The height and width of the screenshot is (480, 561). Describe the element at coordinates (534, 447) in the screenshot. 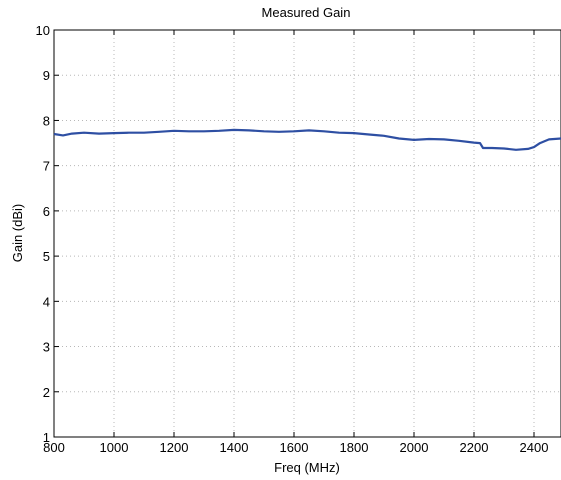

I see `x-tick-label: 2400` at that location.